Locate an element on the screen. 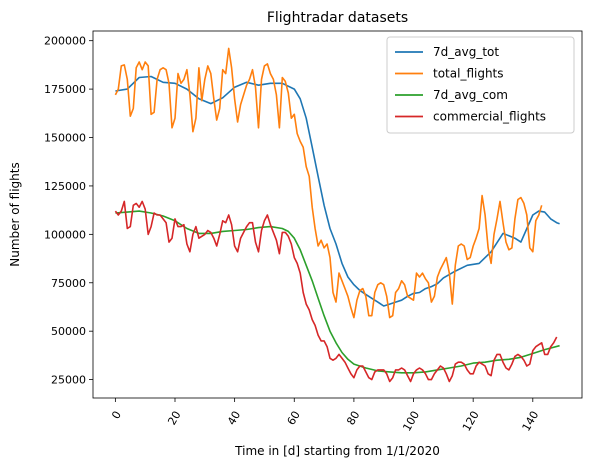 The image size is (598, 469). chart-title: Flightradar datasets is located at coordinates (337, 18).